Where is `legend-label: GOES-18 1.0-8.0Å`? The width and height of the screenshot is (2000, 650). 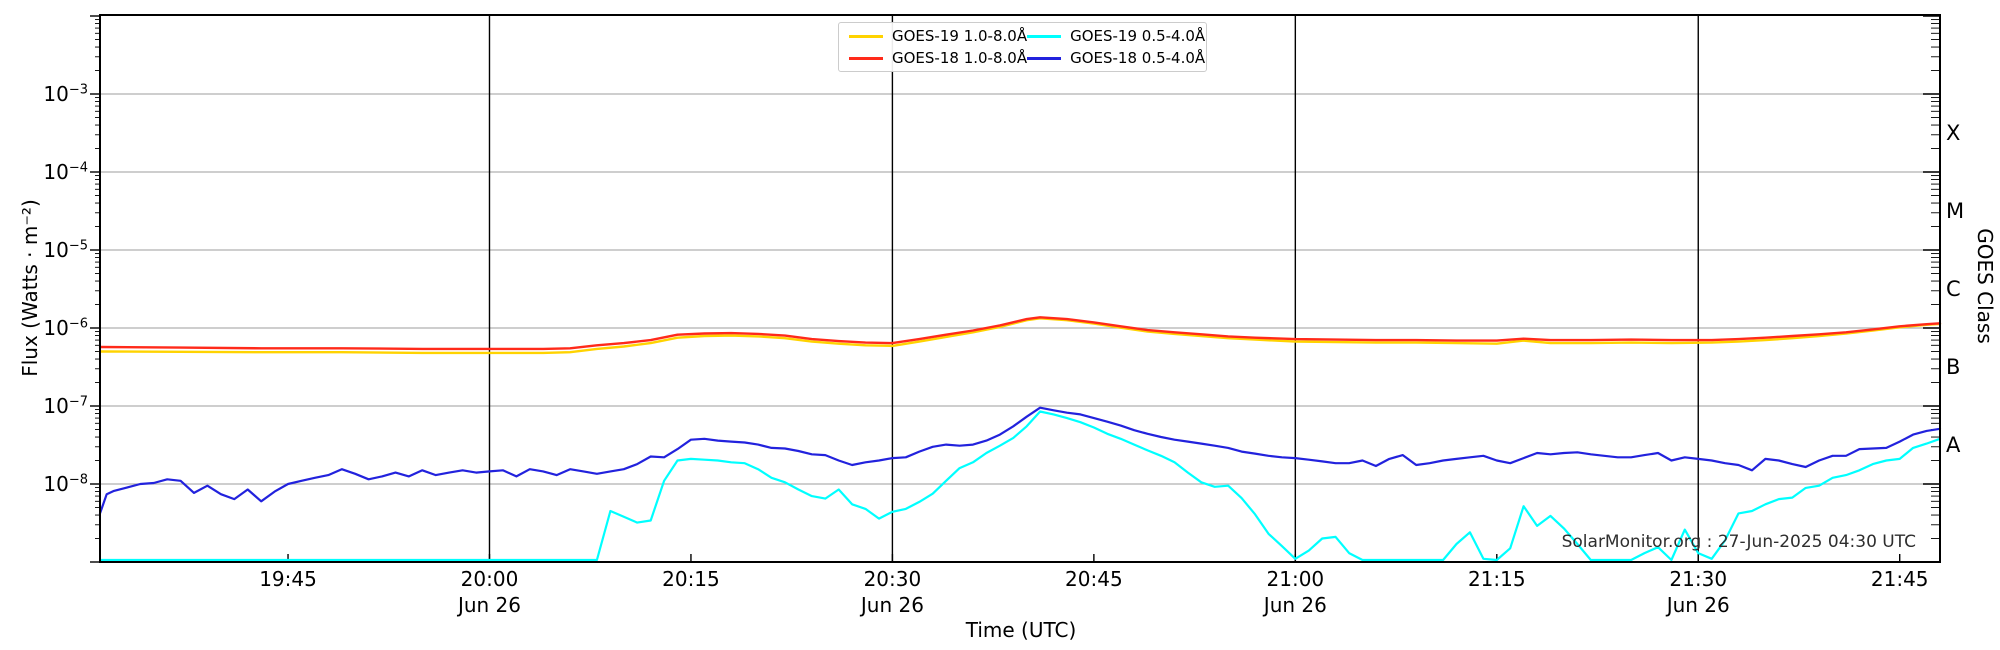 legend-label: GOES-18 1.0-8.0Å is located at coordinates (960, 58).